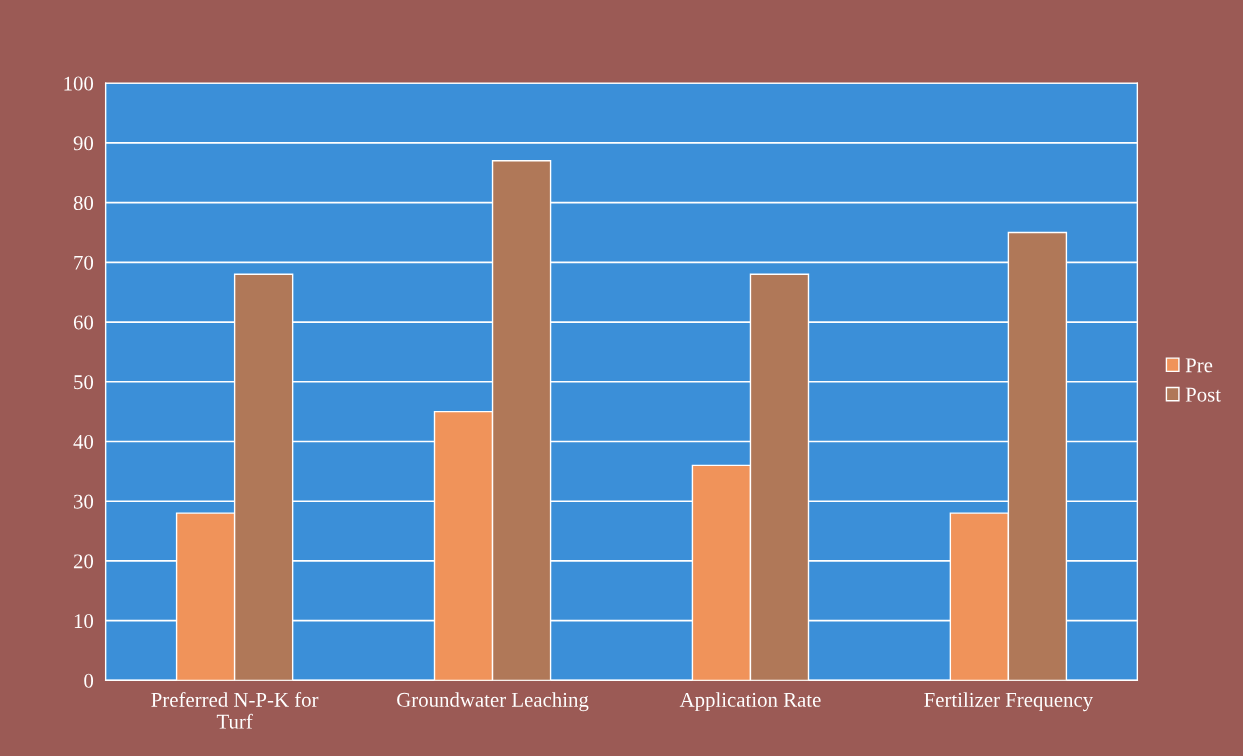 This screenshot has height=756, width=1243. Describe the element at coordinates (84, 621) in the screenshot. I see `y-tick-label: 10` at that location.